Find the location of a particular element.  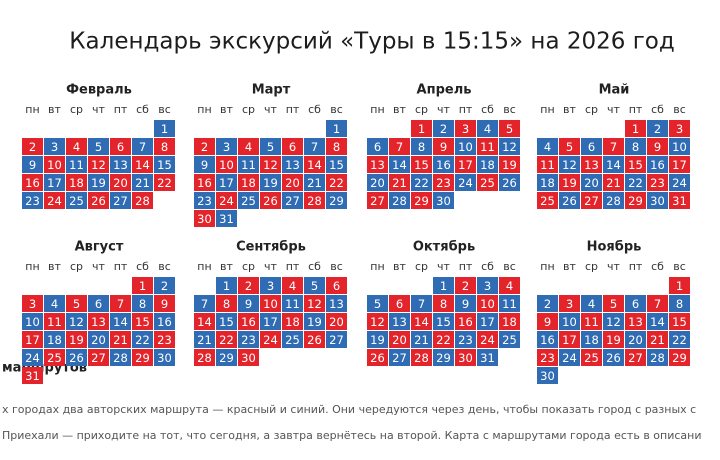

day-number: 6 is located at coordinates (399, 304).